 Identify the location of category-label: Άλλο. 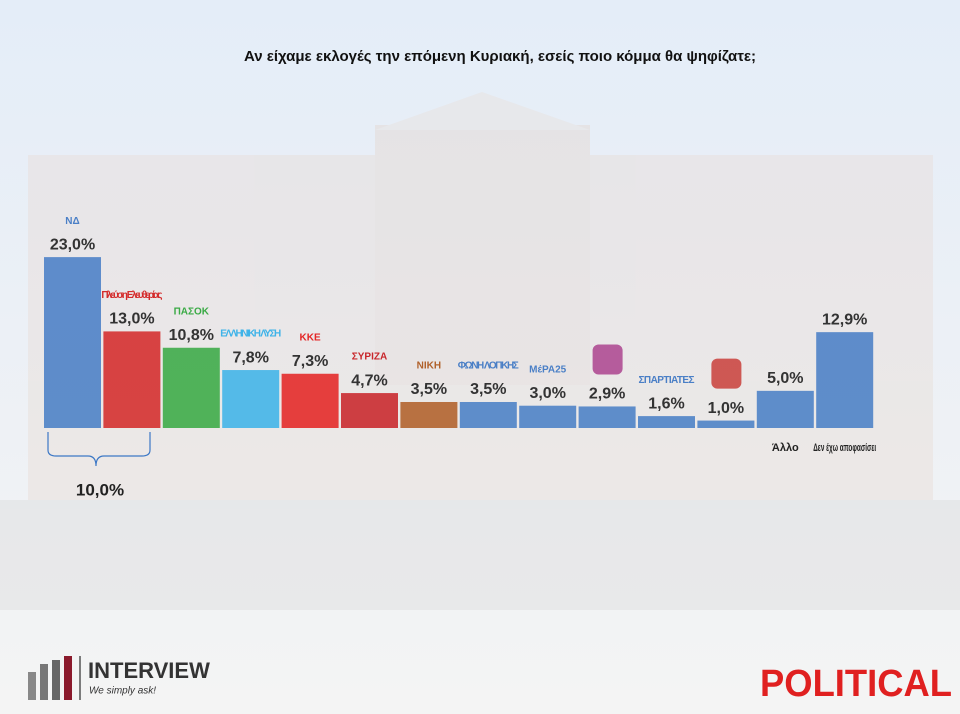
(785, 448).